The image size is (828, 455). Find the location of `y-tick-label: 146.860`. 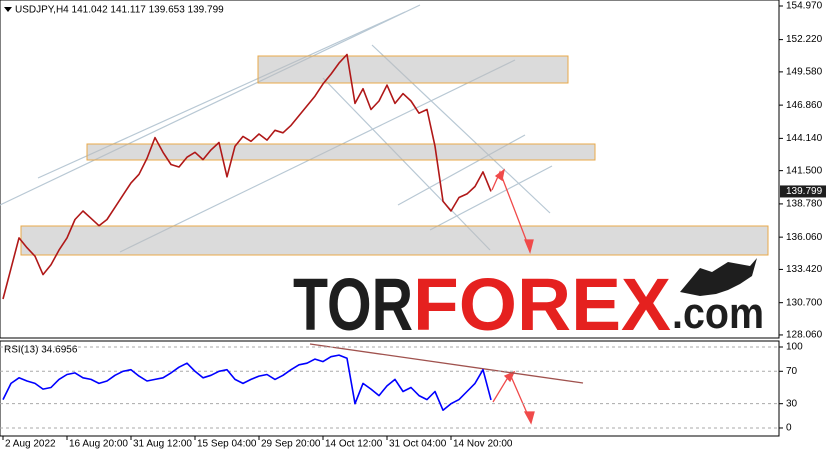

y-tick-label: 146.860 is located at coordinates (804, 105).